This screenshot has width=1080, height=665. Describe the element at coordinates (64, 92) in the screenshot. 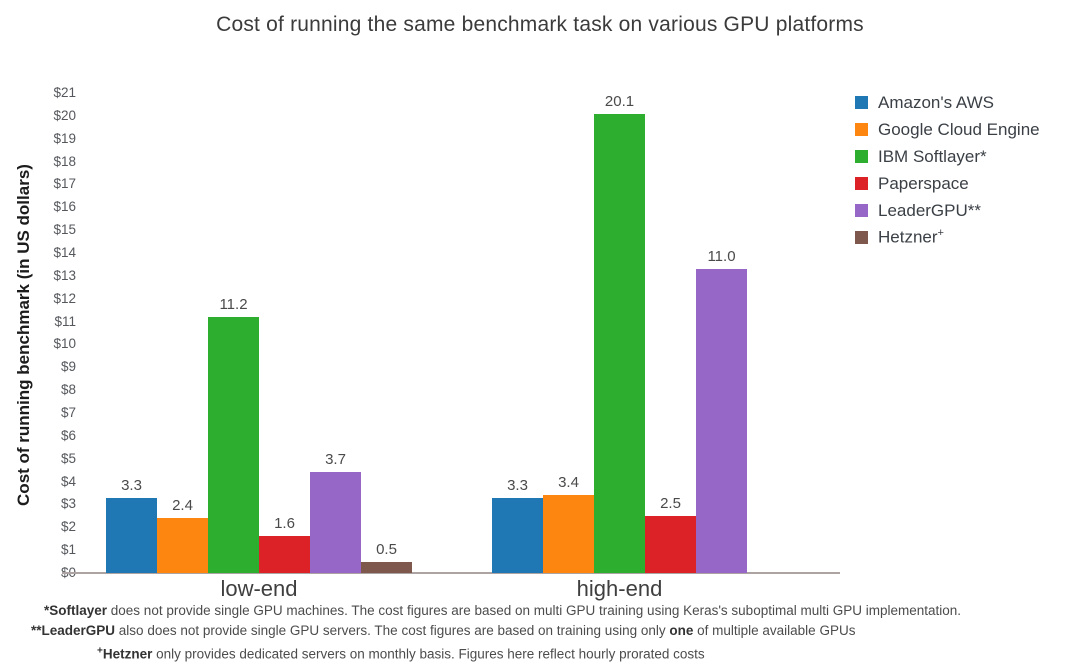

I see `y-tick-label: $21` at that location.